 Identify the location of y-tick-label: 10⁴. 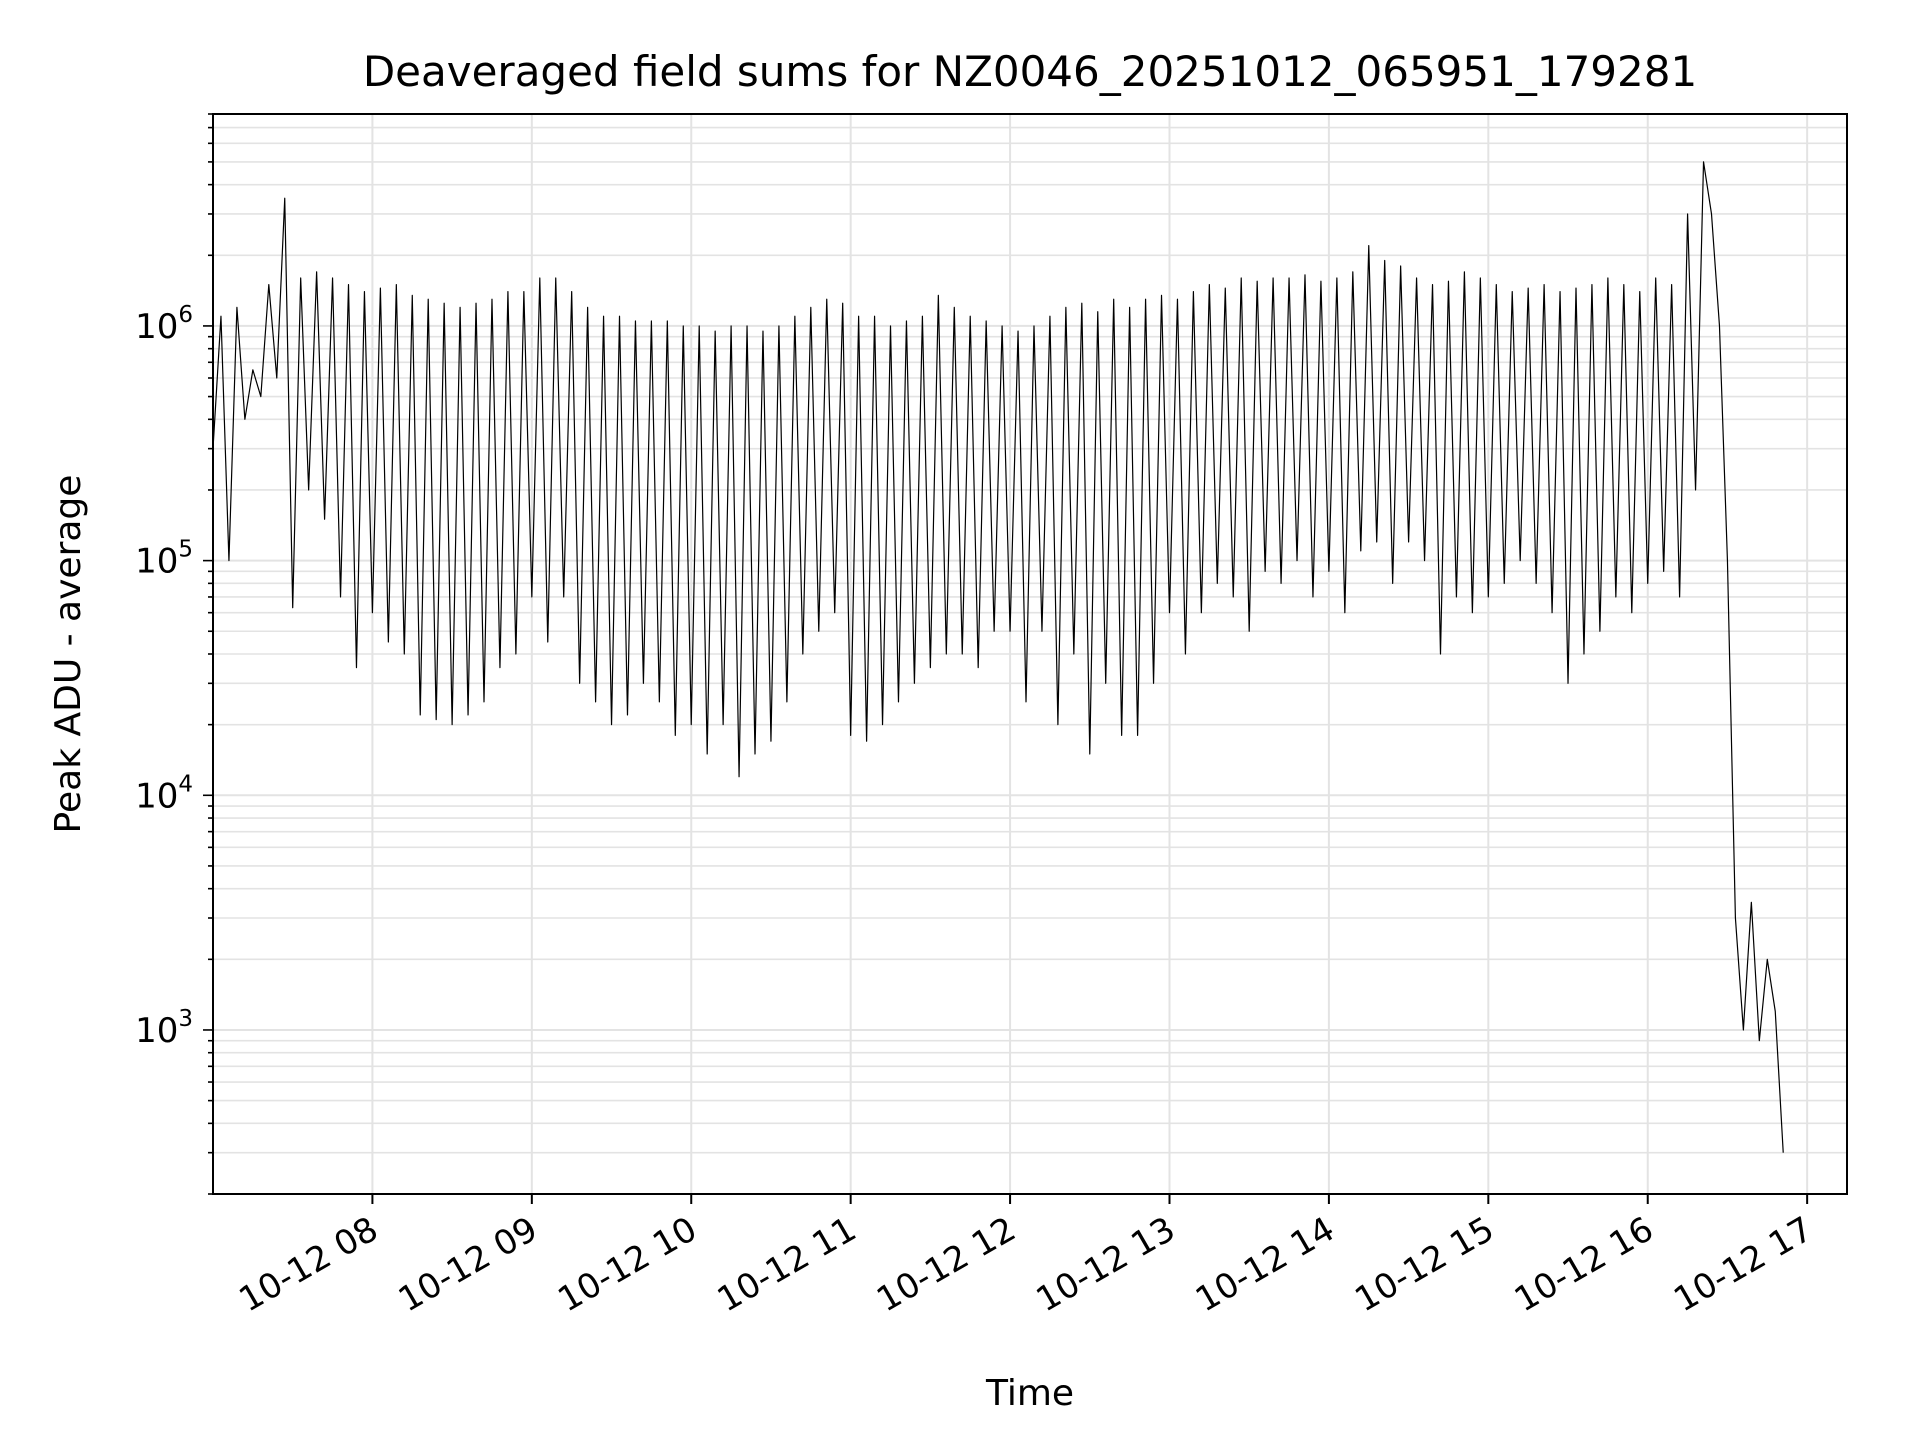
(164, 793).